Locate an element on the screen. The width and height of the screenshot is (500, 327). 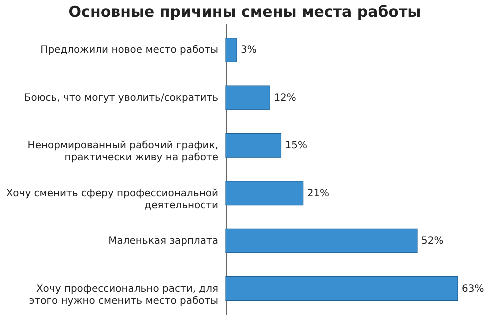
chart-title: Основные причины смены места работы is located at coordinates (245, 12).